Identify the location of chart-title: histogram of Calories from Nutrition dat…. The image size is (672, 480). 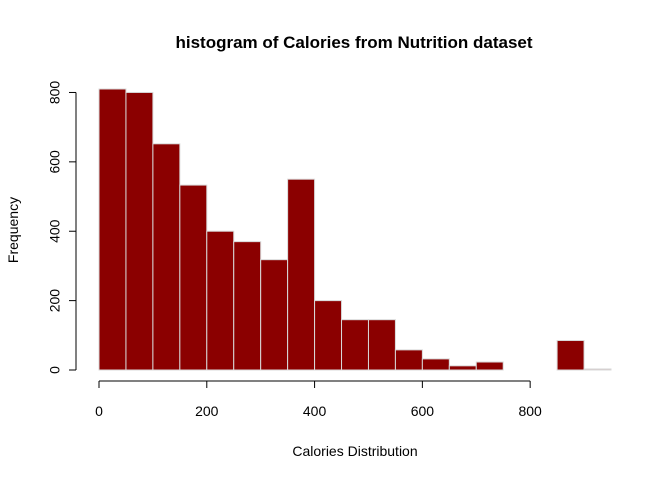
(353, 42).